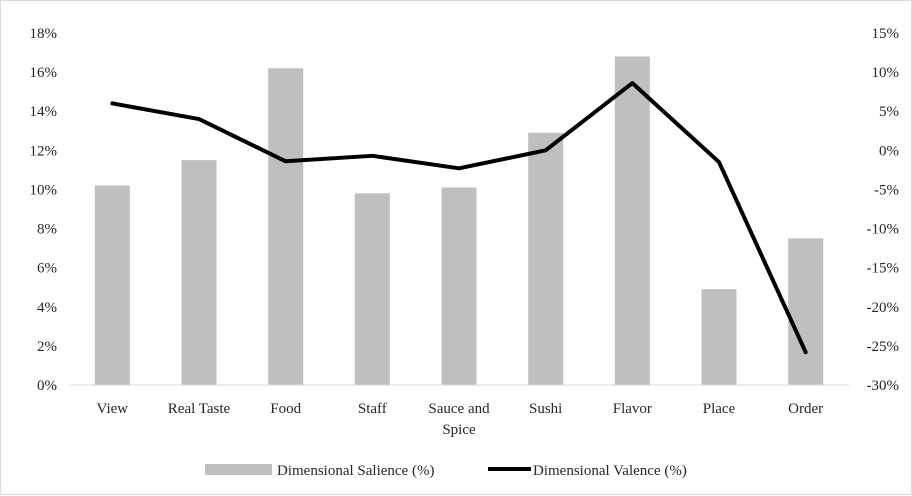 The image size is (912, 496). What do you see at coordinates (883, 230) in the screenshot?
I see `right-tick-label: -10%` at bounding box center [883, 230].